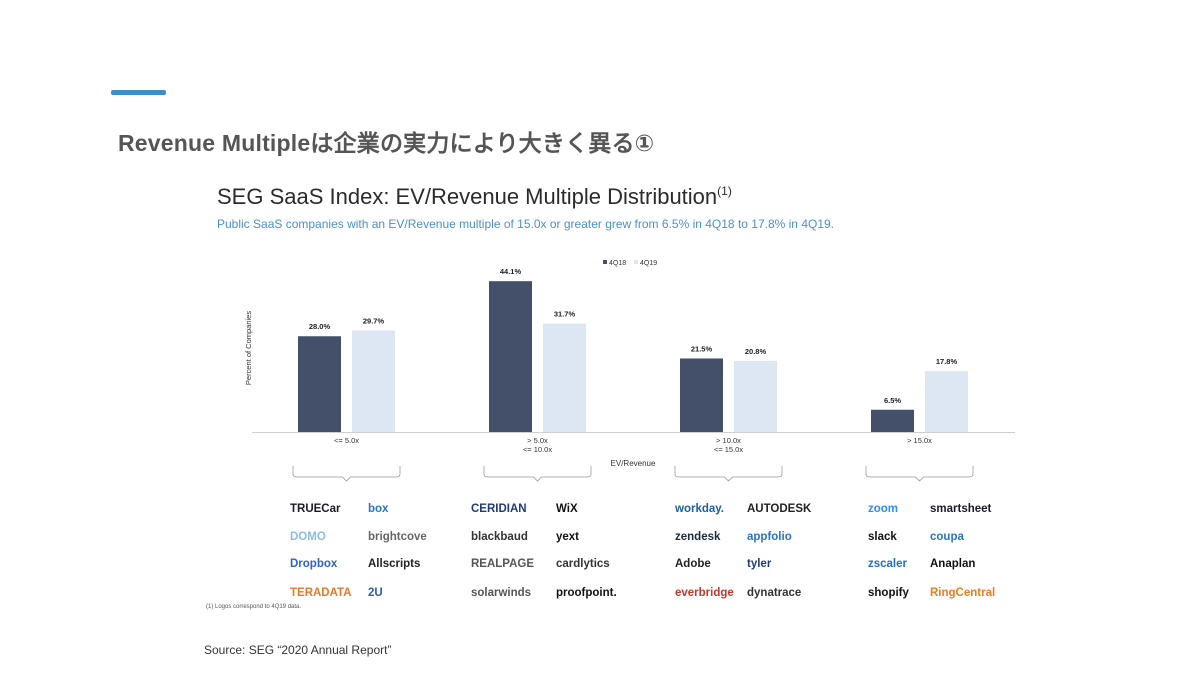 This screenshot has width=1200, height=675. What do you see at coordinates (919, 440) in the screenshot?
I see `x-tick-label-3-0: > 15.0x` at bounding box center [919, 440].